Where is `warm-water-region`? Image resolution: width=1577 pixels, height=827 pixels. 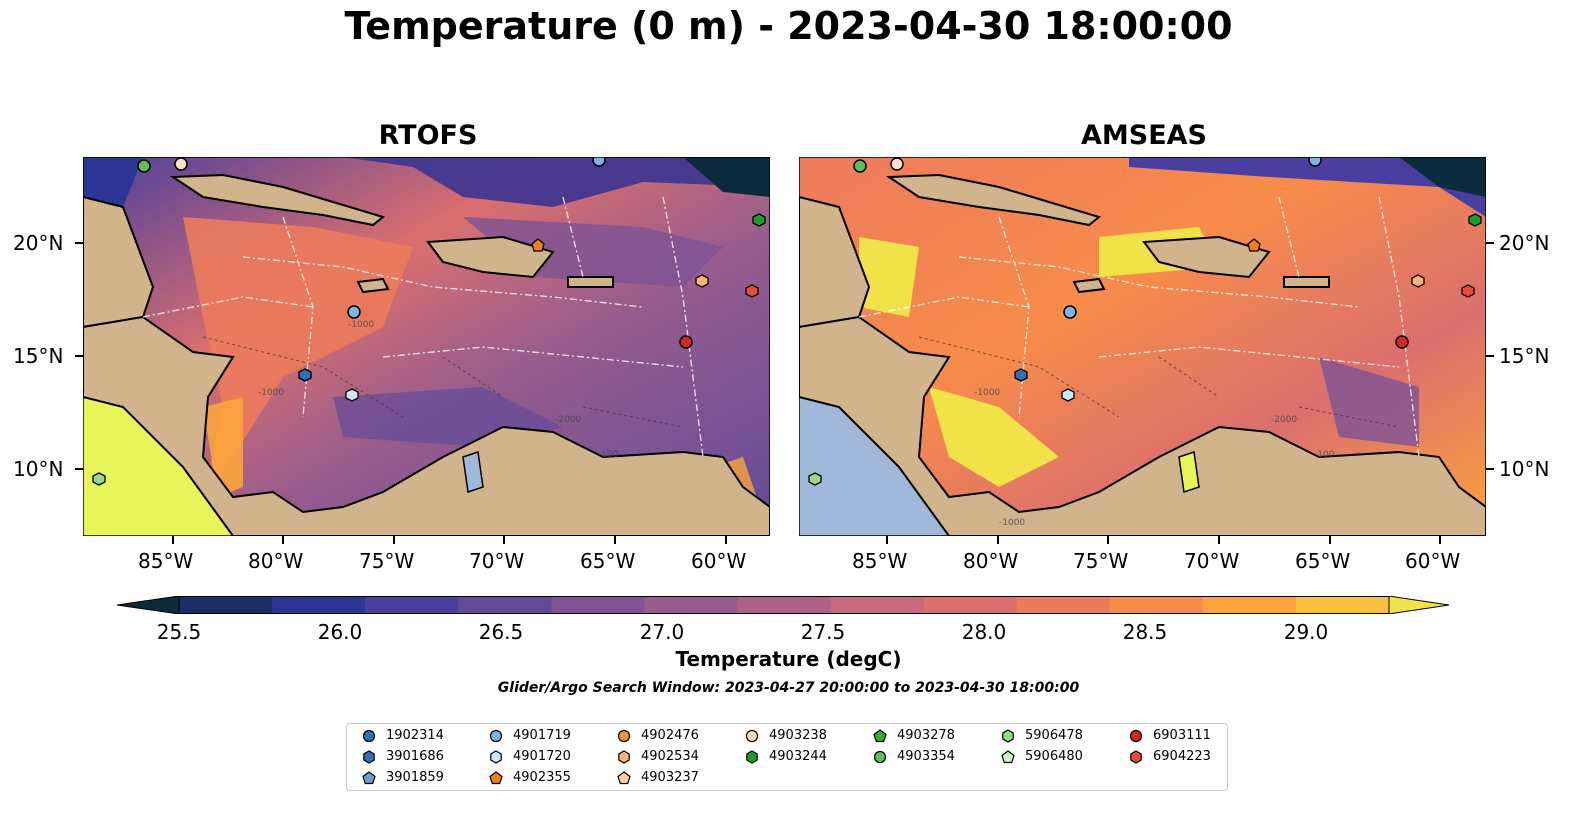
warm-water-region is located at coordinates (889, 277).